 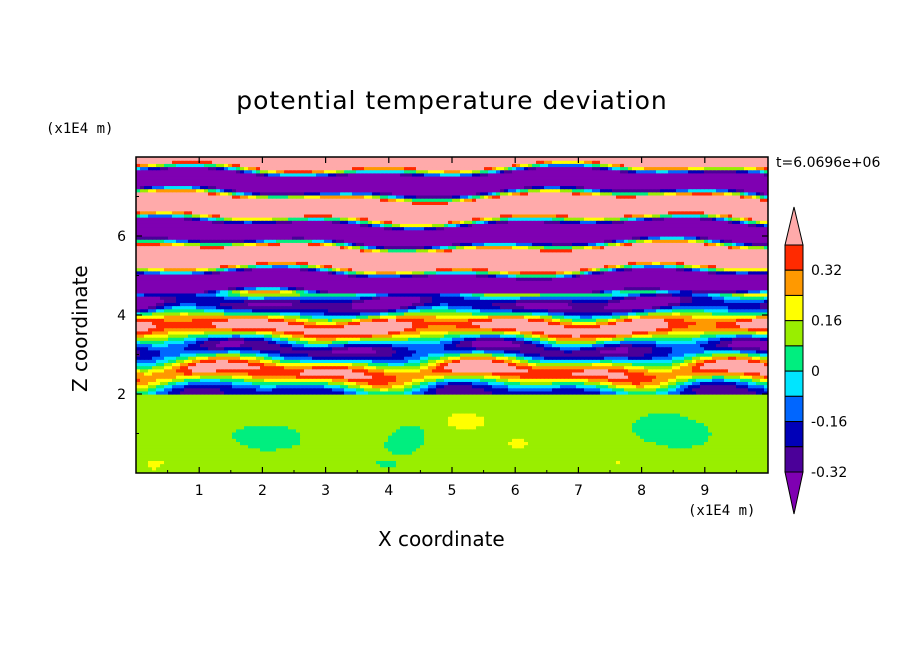 What do you see at coordinates (578, 491) in the screenshot?
I see `x-tick-label: 7` at bounding box center [578, 491].